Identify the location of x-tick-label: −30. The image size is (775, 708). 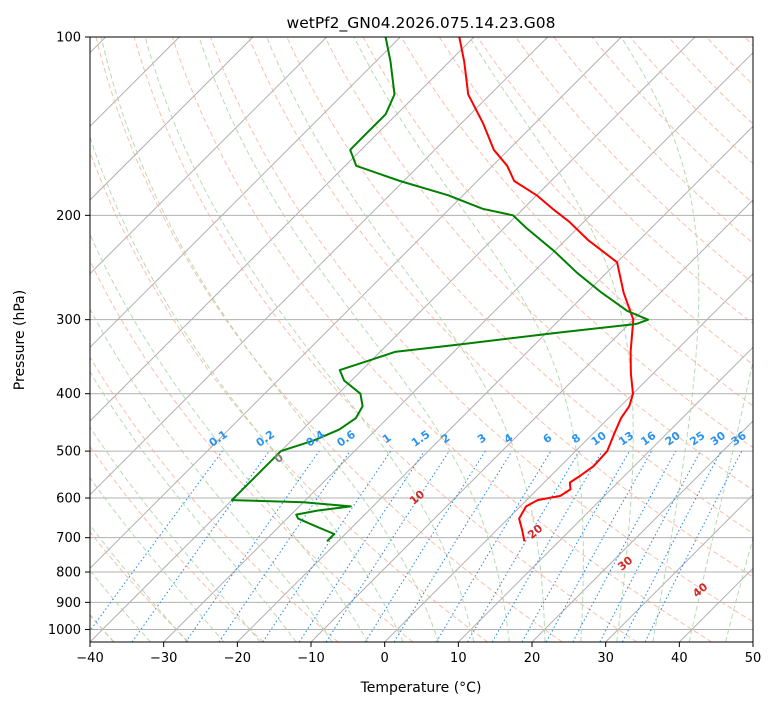
(163, 658).